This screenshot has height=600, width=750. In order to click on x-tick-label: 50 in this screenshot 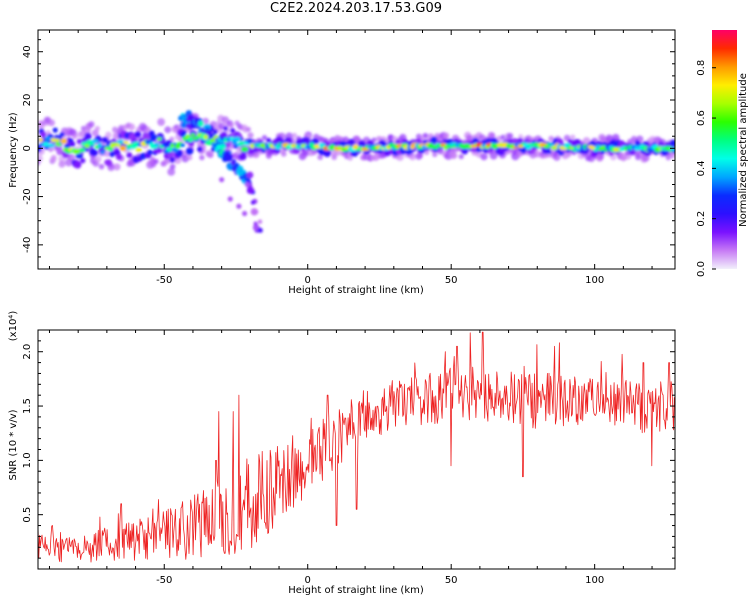, I will do `click(451, 580)`.